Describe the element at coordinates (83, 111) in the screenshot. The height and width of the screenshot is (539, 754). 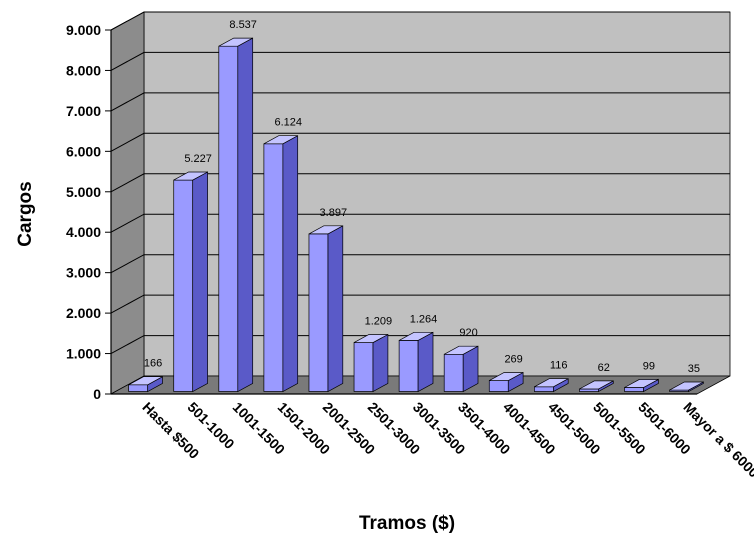
I see `y-tick-label: 7.000` at that location.